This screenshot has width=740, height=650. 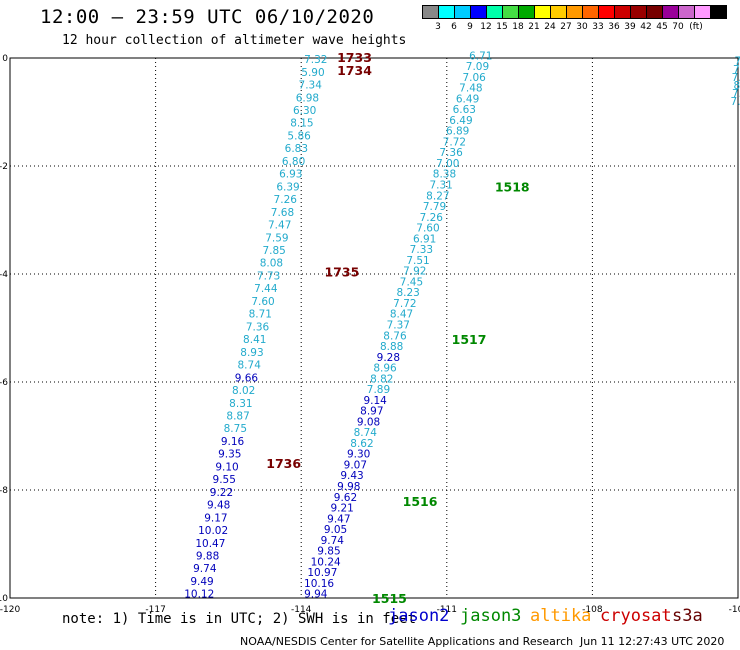 What do you see at coordinates (199, 595) in the screenshot?
I see `swh-value: 10.12` at bounding box center [199, 595].